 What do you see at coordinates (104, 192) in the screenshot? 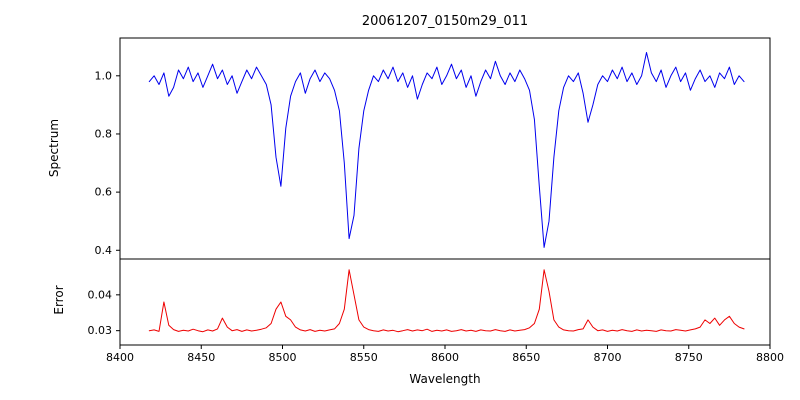
I see `spectrum-y-tick-label: 0.6` at bounding box center [104, 192].